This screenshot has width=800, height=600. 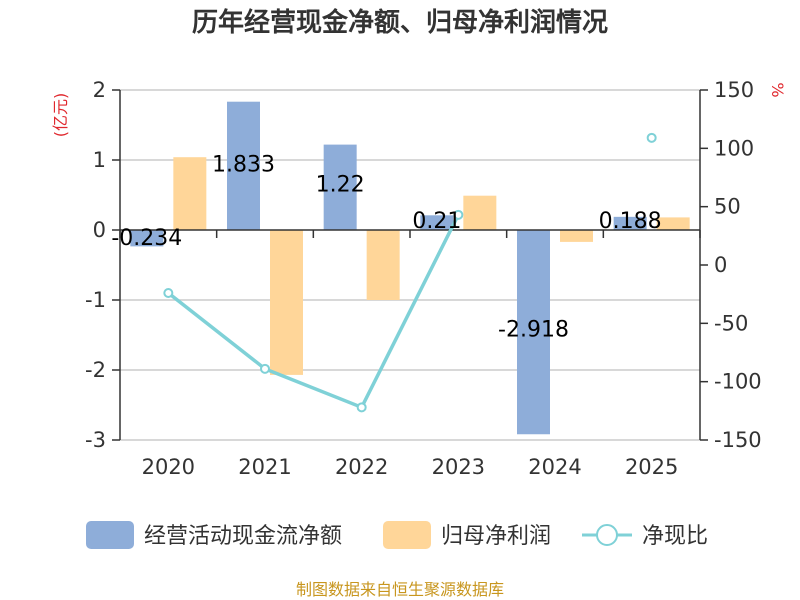 What do you see at coordinates (168, 467) in the screenshot?
I see `x-tick-label: 2020` at bounding box center [168, 467].